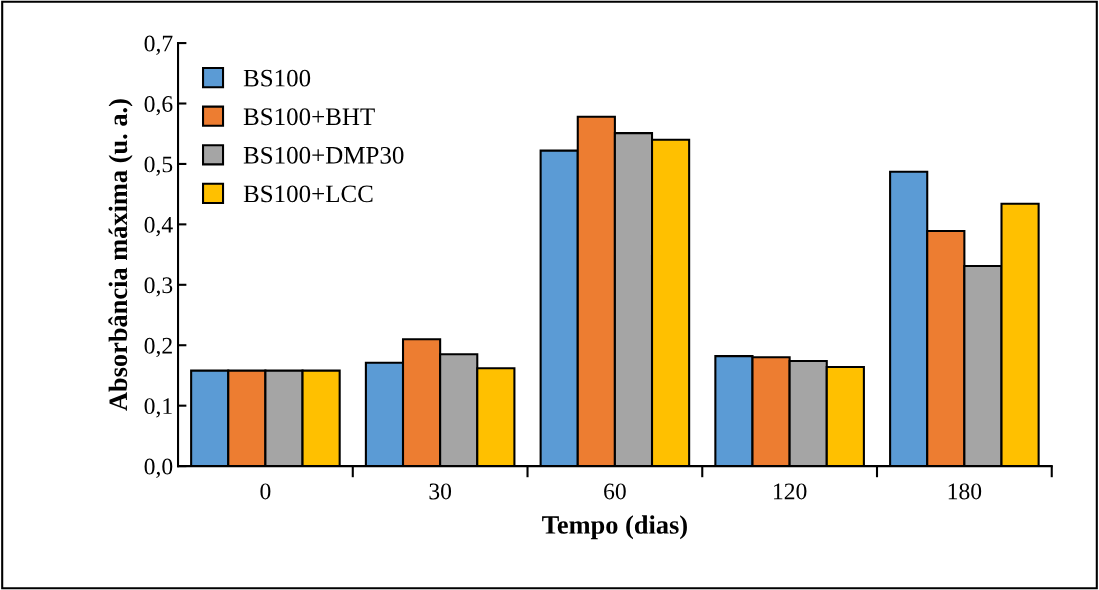 Image resolution: width=1099 pixels, height=590 pixels. What do you see at coordinates (158, 226) in the screenshot?
I see `y-tick-label: 0,4` at bounding box center [158, 226].